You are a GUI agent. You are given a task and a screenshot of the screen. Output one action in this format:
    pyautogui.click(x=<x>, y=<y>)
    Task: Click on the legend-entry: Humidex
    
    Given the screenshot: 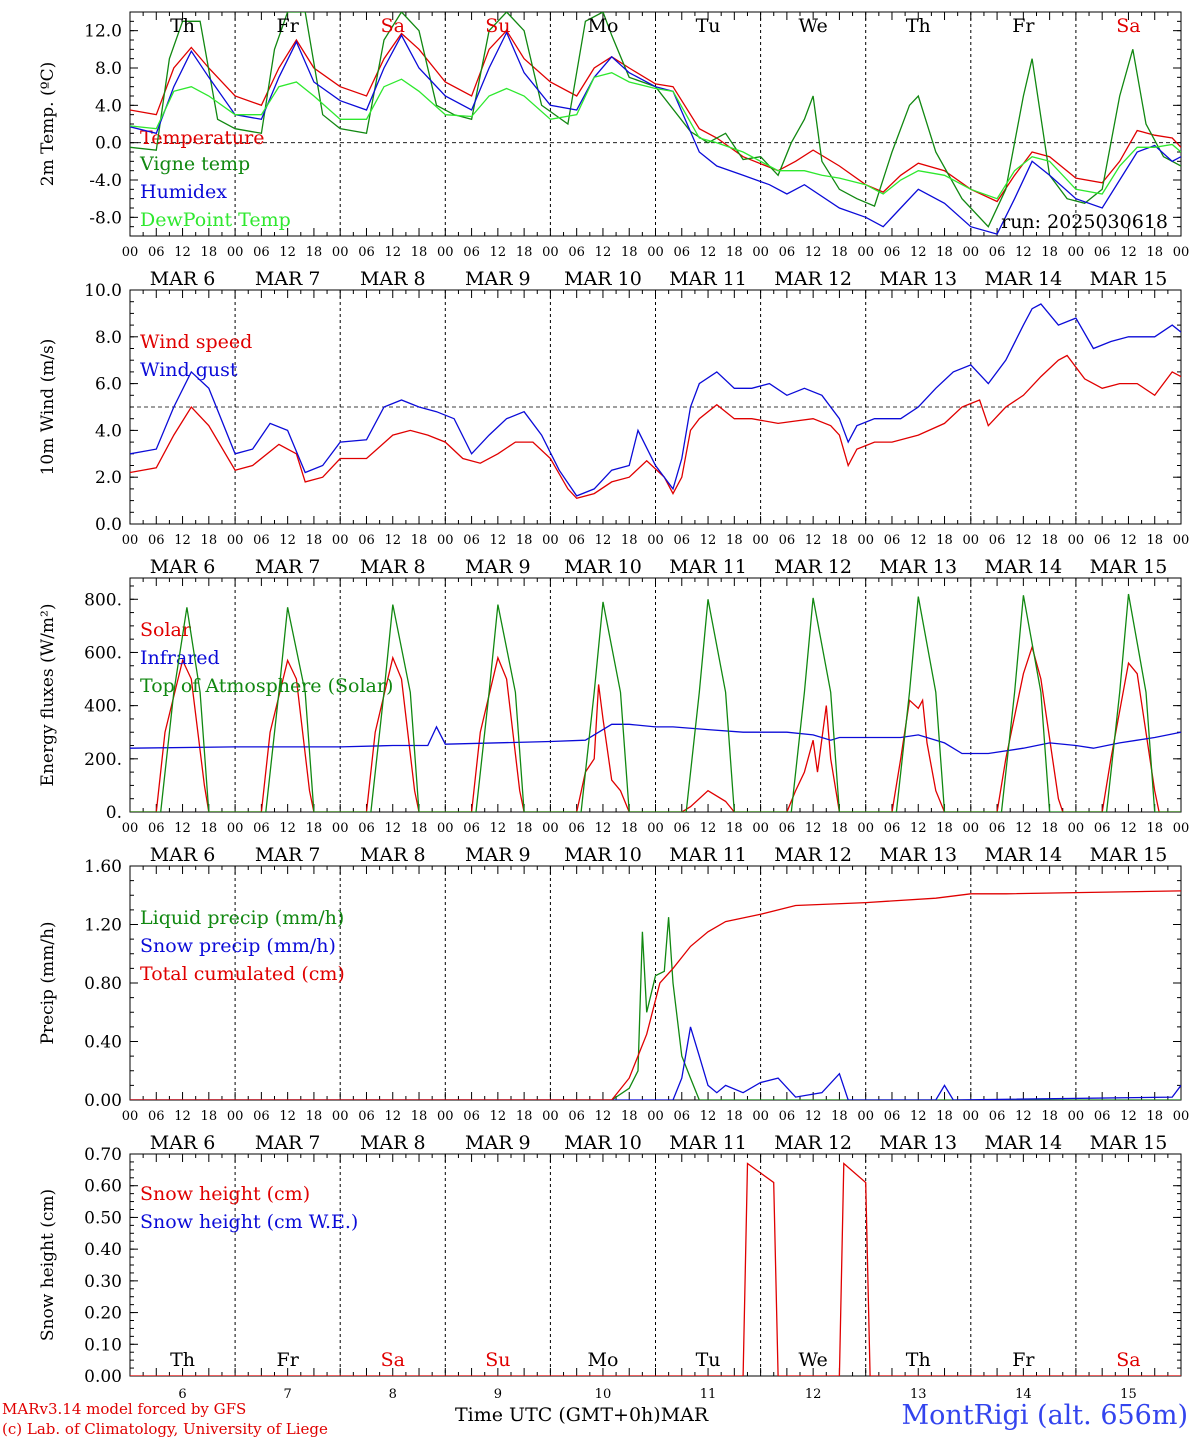 What is the action you would take?
    pyautogui.click(x=183, y=192)
    